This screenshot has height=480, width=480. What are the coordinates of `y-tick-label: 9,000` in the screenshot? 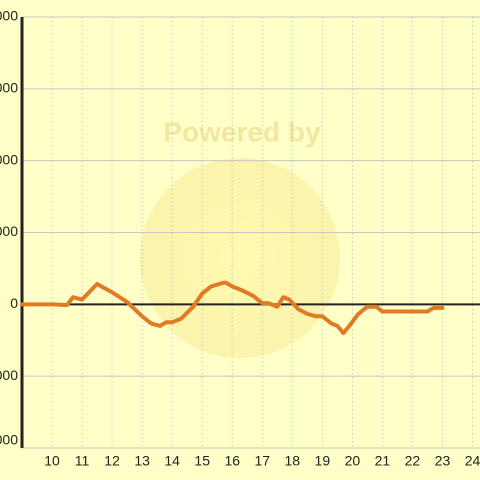 It's located at (9, 88).